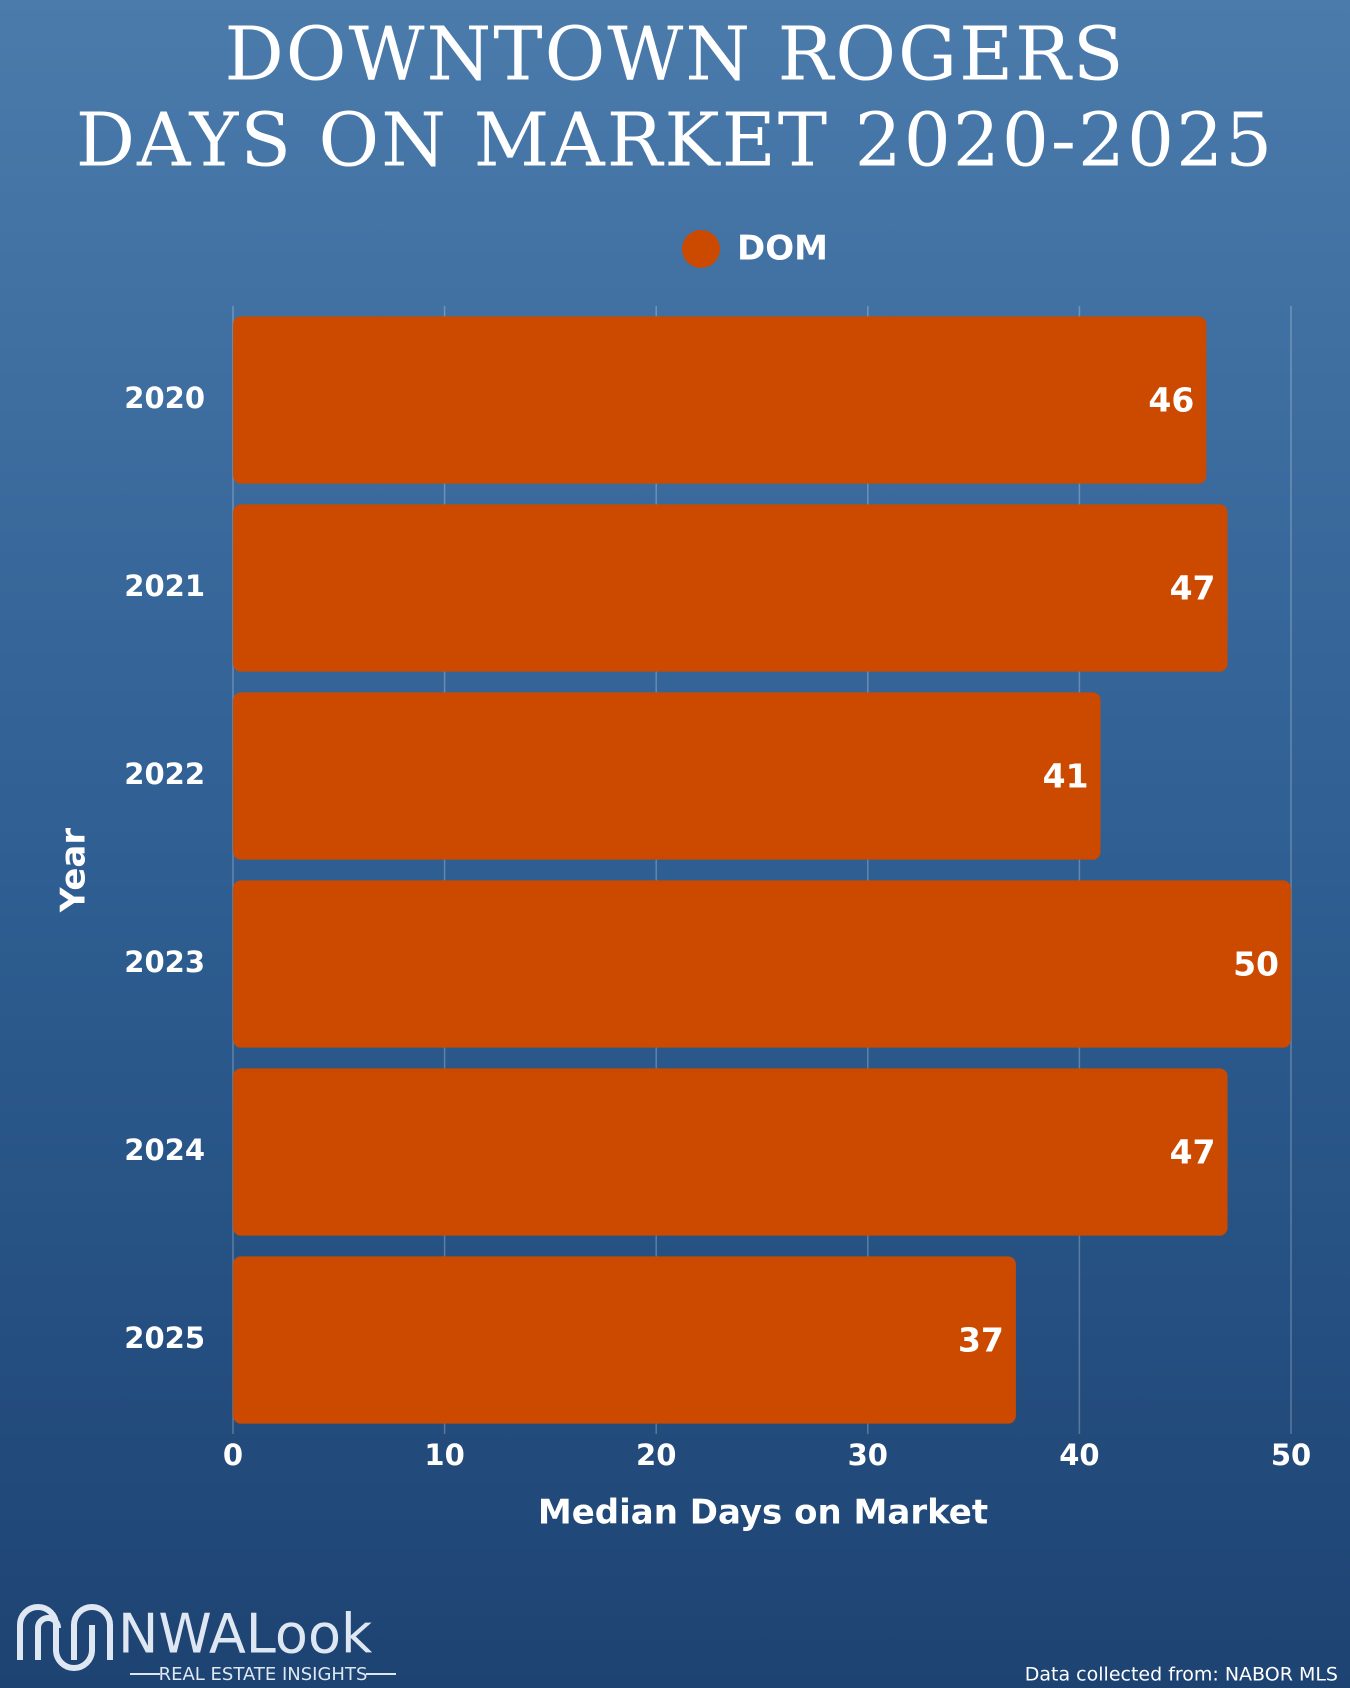 The height and width of the screenshot is (1688, 1350). I want to click on value-label: 46, so click(1171, 400).